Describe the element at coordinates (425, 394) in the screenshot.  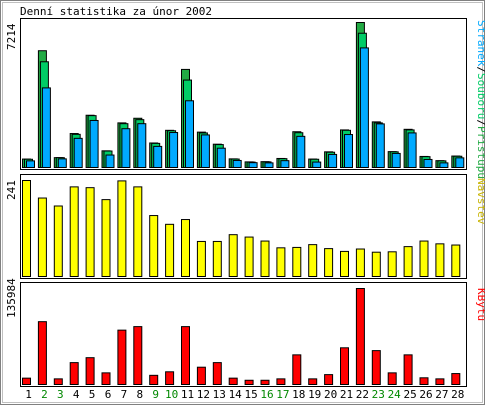
I see `day-label: 26` at that location.